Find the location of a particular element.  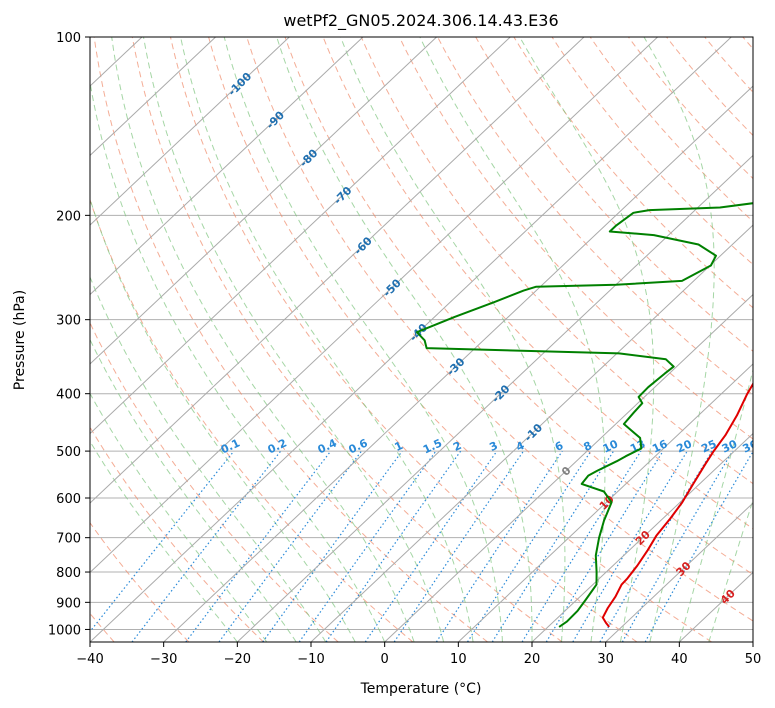

temperature-profile-line is located at coordinates (677, 505).